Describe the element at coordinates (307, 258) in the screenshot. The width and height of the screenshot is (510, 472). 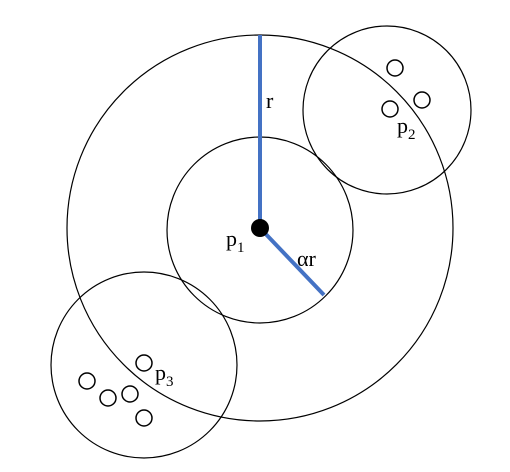
I see `label-alpha-r: αr` at that location.